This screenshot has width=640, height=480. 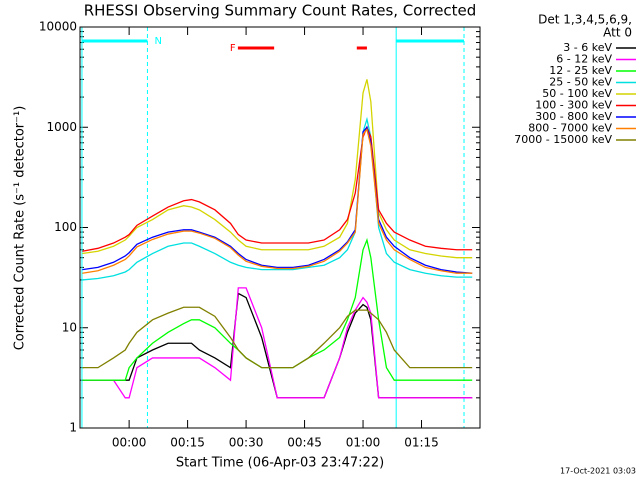 I want to click on y-axis-label: Corrected Count Rate (s⁻¹ detector⁻¹), so click(x=20, y=228).